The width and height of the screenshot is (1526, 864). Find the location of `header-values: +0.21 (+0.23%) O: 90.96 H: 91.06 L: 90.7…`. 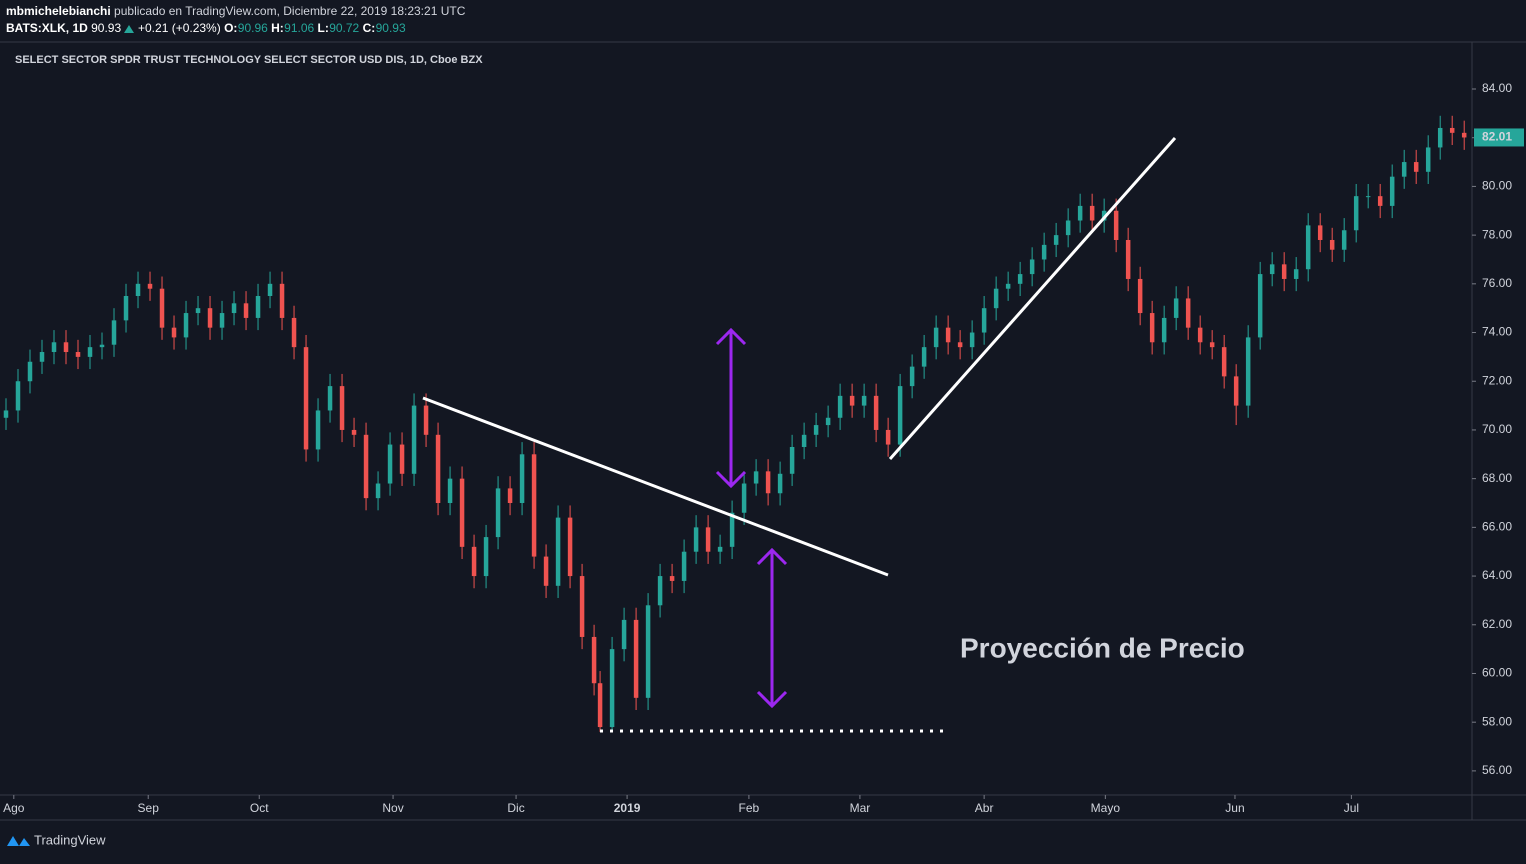

header-values: +0.21 (+0.23%) O: 90.96 H: 91.06 L: 90.7… is located at coordinates (272, 28).